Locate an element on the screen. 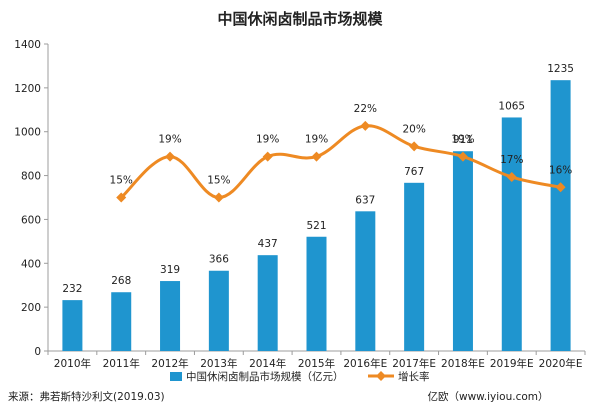 The image size is (600, 413). bar-value-label: 521 is located at coordinates (316, 226).